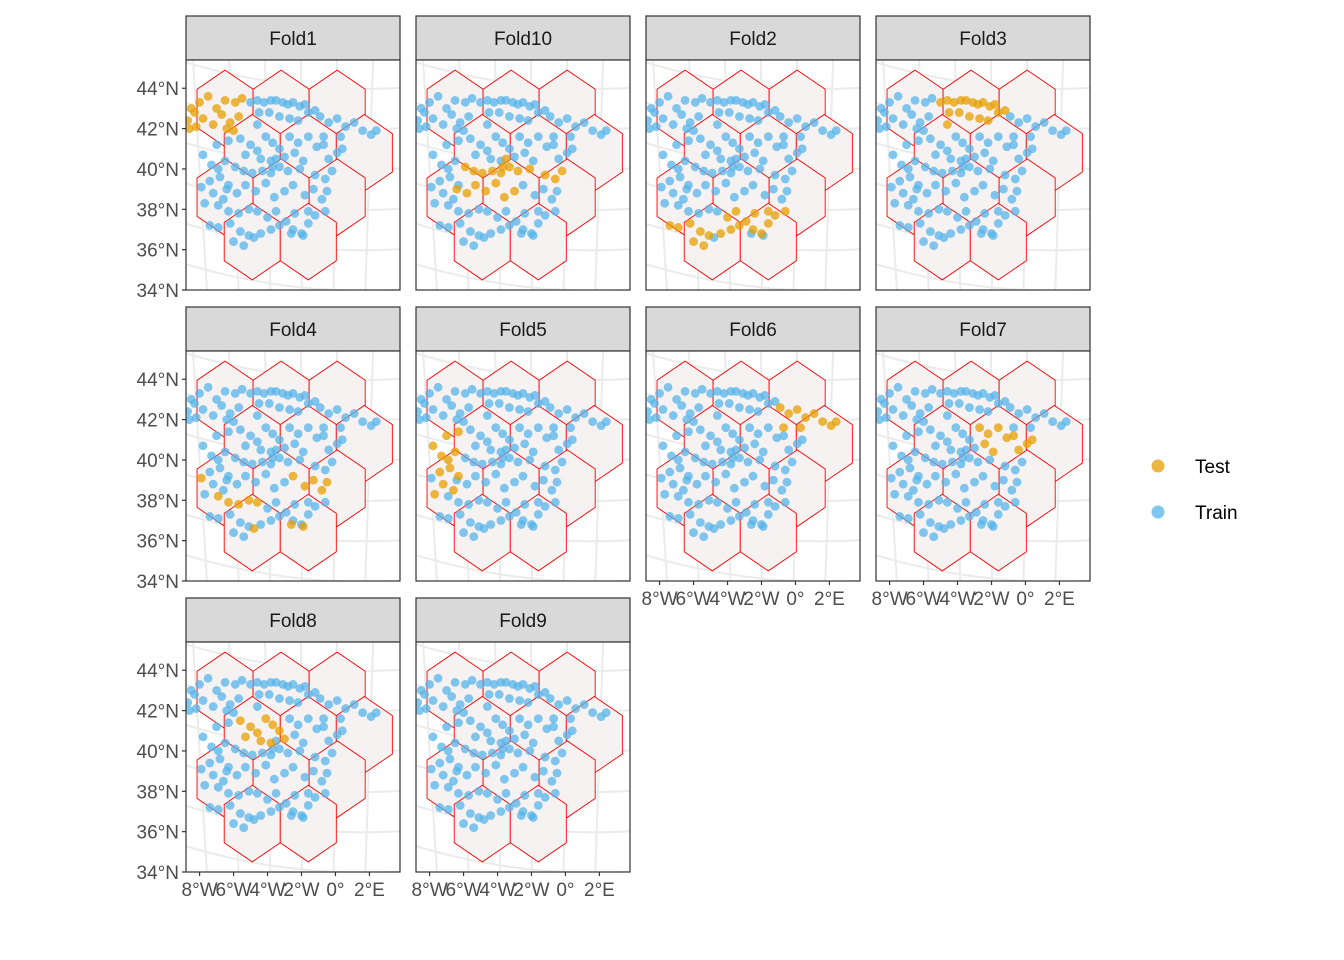 The width and height of the screenshot is (1344, 960). What do you see at coordinates (1025, 599) in the screenshot?
I see `x-tick-label: 0°` at bounding box center [1025, 599].